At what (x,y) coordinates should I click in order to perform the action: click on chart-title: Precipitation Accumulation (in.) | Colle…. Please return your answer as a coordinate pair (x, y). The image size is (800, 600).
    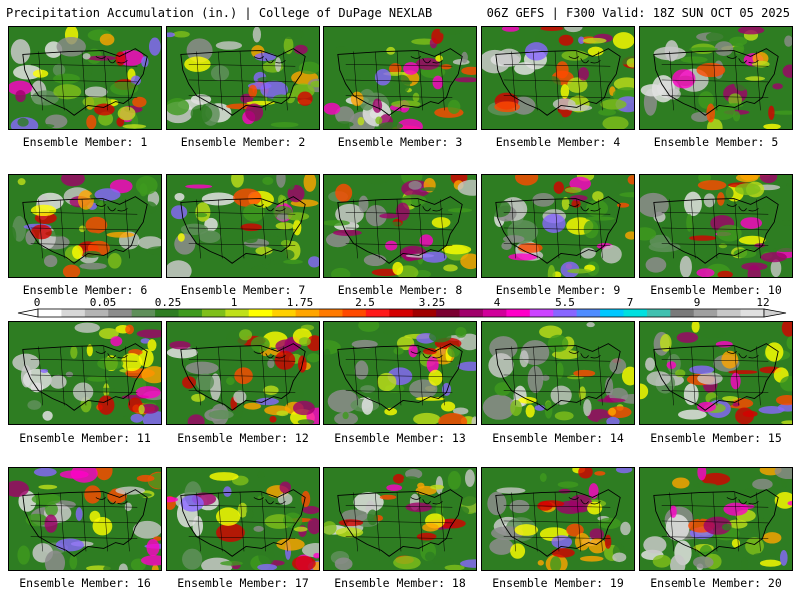
    Looking at the image, I should click on (219, 13).